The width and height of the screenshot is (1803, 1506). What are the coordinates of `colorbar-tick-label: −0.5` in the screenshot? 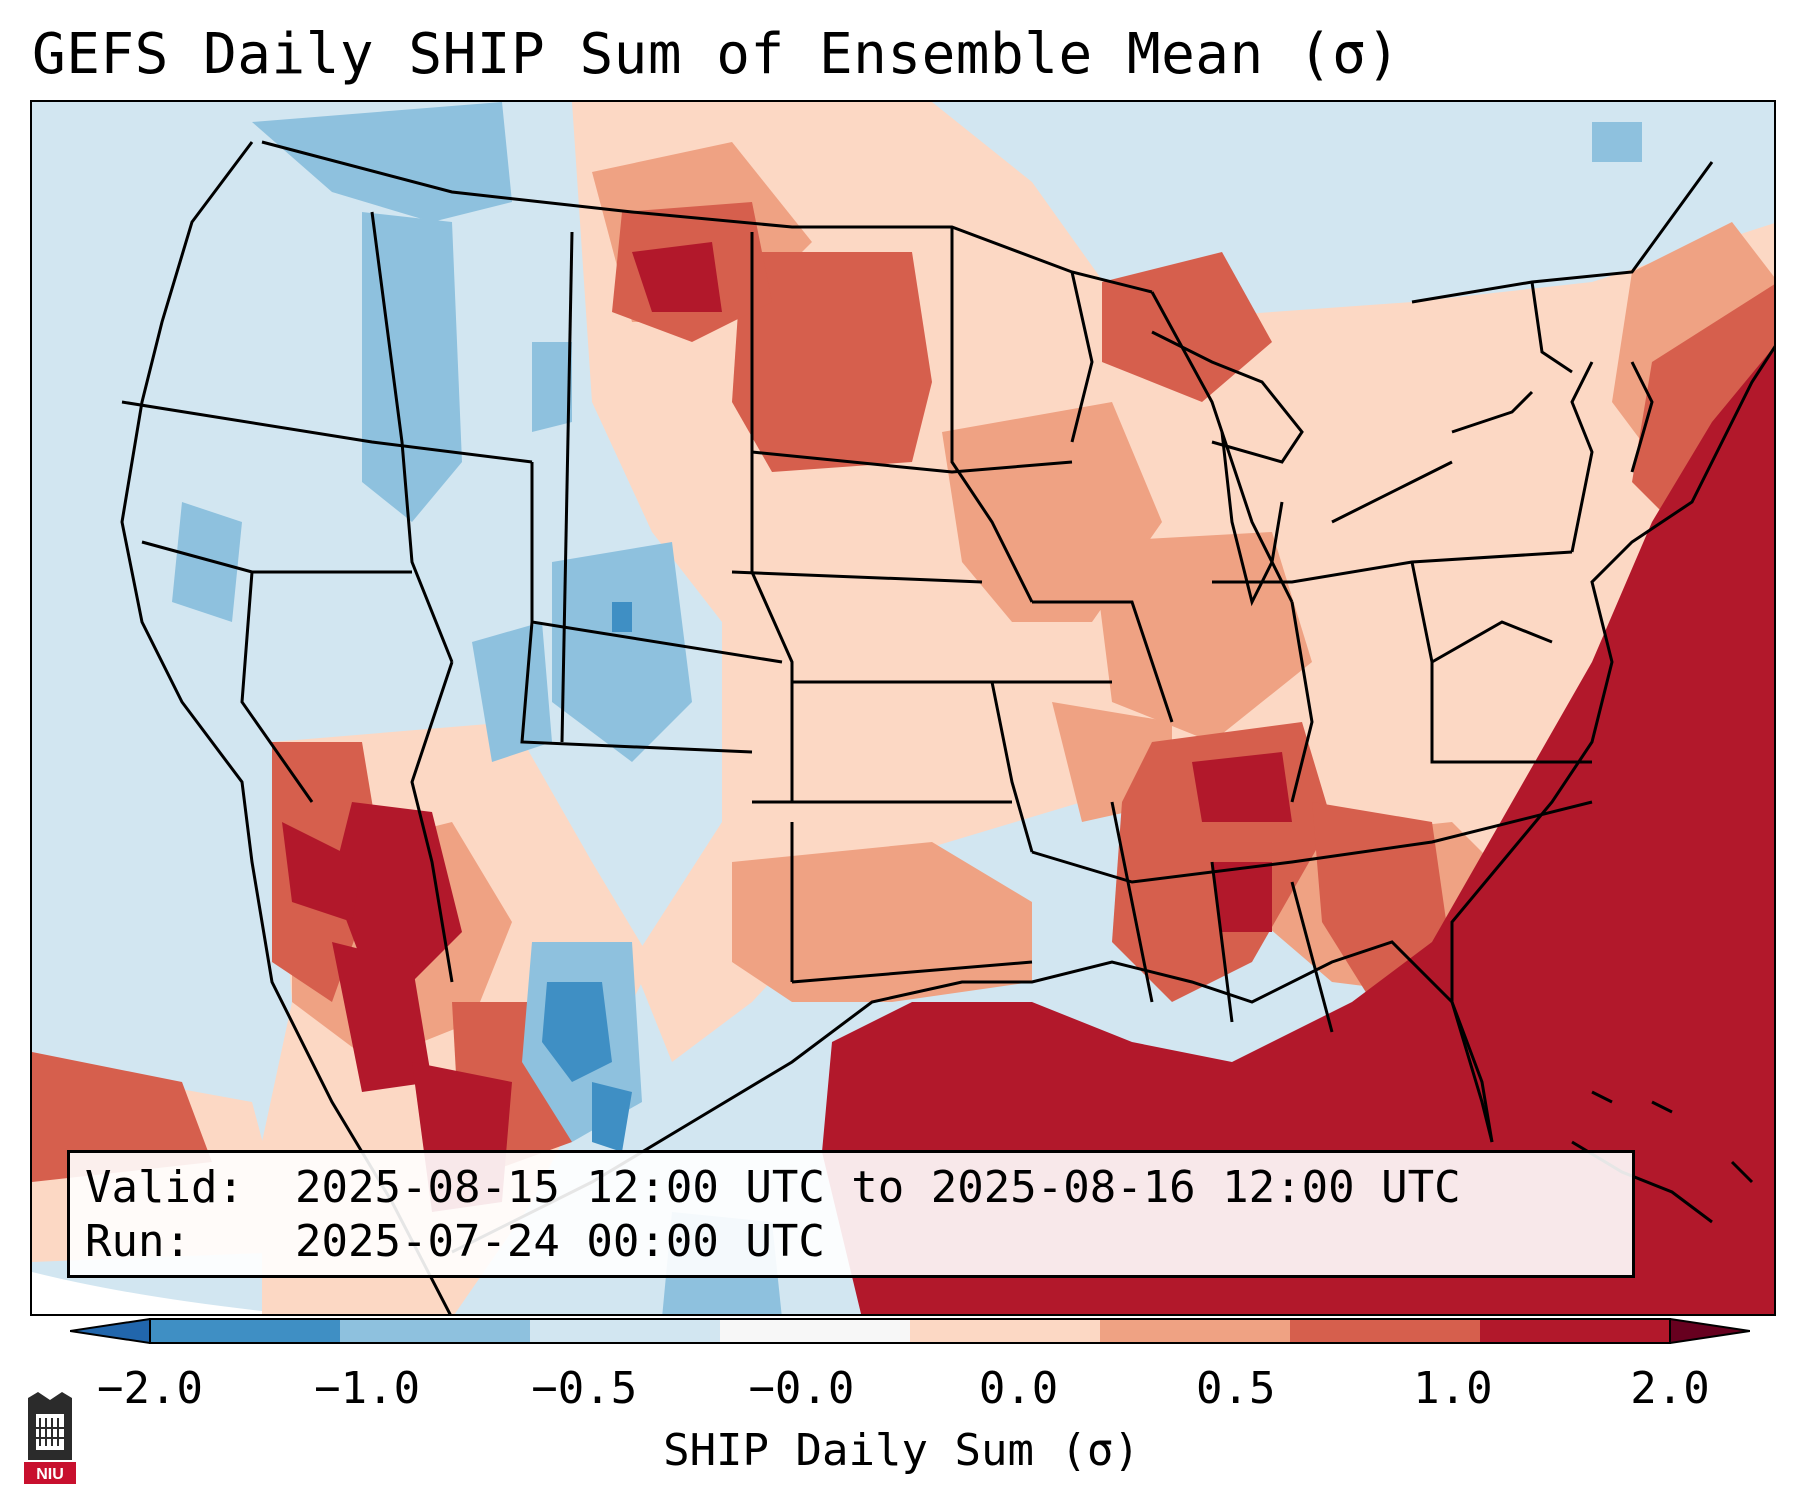 It's located at (584, 1388).